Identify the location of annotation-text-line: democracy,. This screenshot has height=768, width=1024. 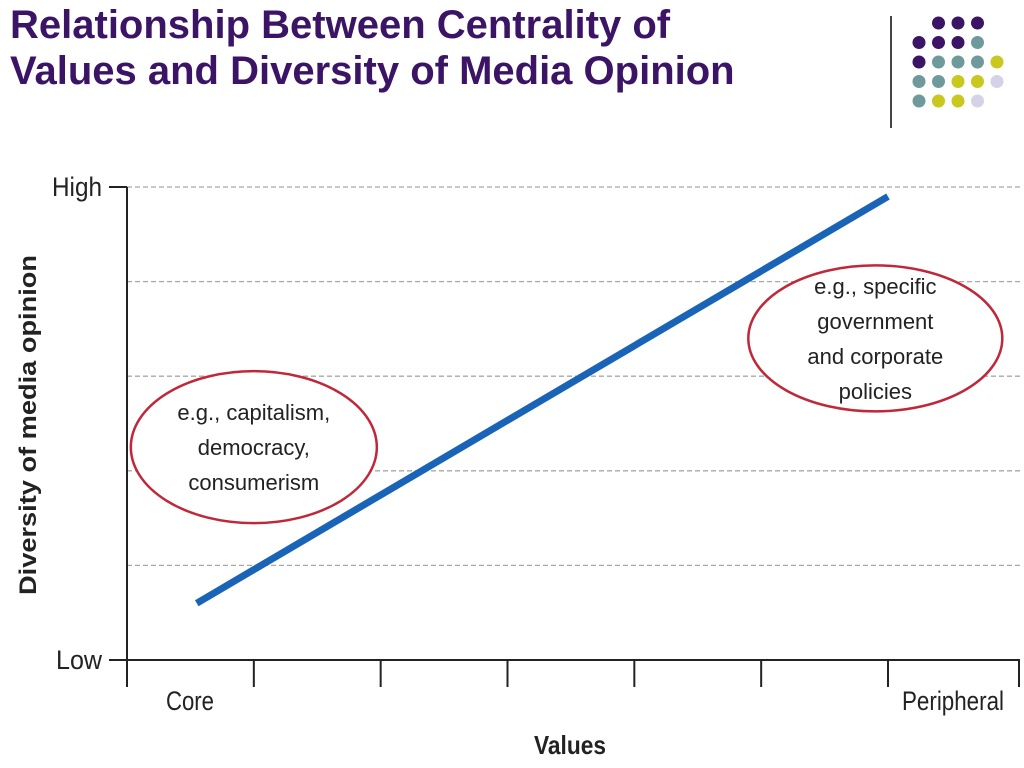
(254, 447).